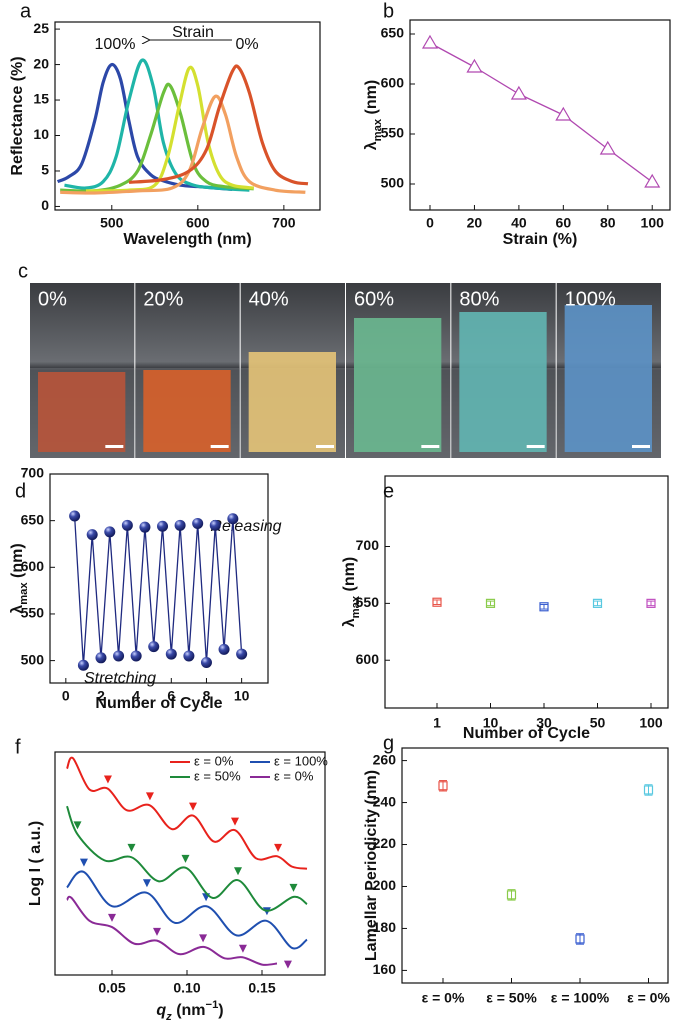 The height and width of the screenshot is (1027, 685). Describe the element at coordinates (111, 988) in the screenshot. I see `x-tick-label: 0.05` at that location.